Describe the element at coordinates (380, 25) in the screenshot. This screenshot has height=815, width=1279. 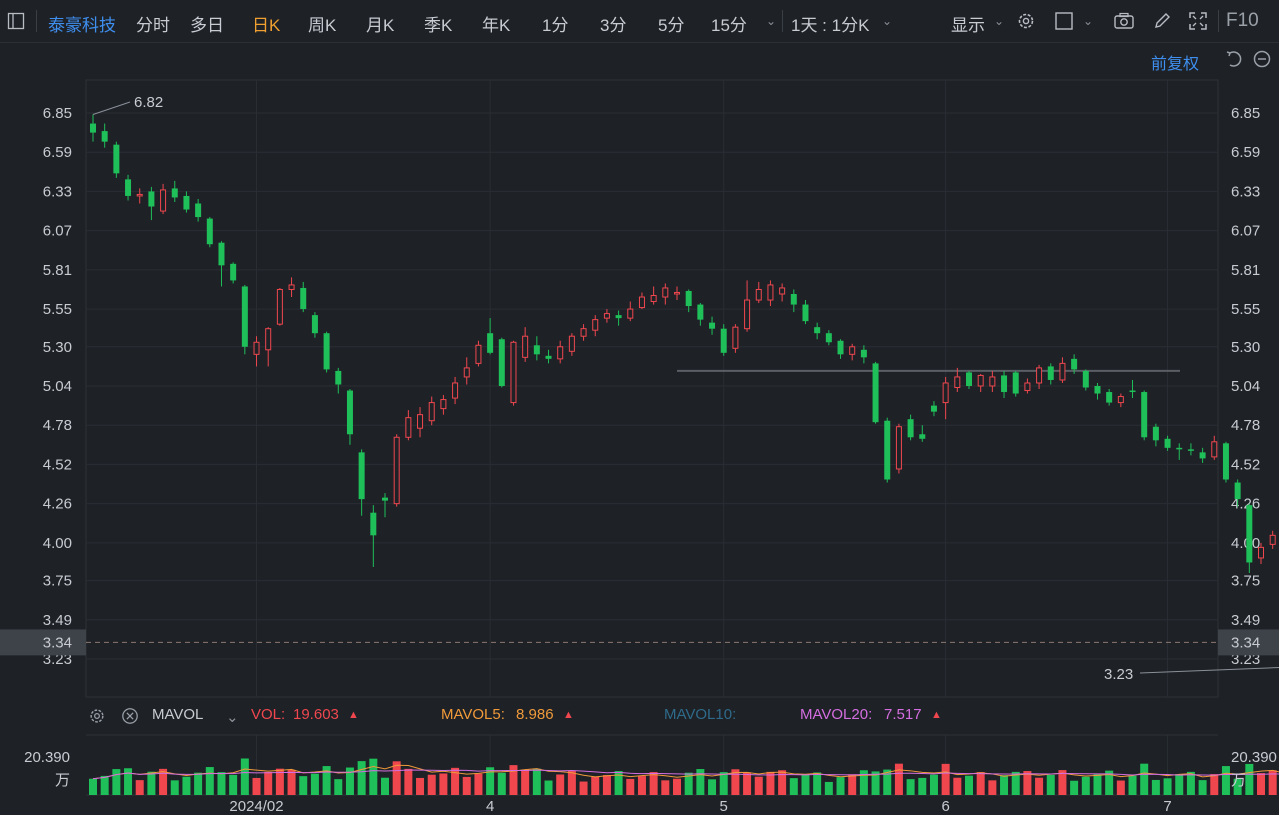
I see `tab-monthly-k: 月K` at that location.